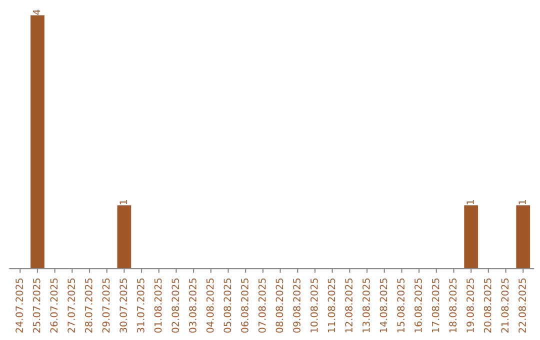 The height and width of the screenshot is (340, 540). I want to click on x-tick-label: 10.08.2025, so click(314, 305).